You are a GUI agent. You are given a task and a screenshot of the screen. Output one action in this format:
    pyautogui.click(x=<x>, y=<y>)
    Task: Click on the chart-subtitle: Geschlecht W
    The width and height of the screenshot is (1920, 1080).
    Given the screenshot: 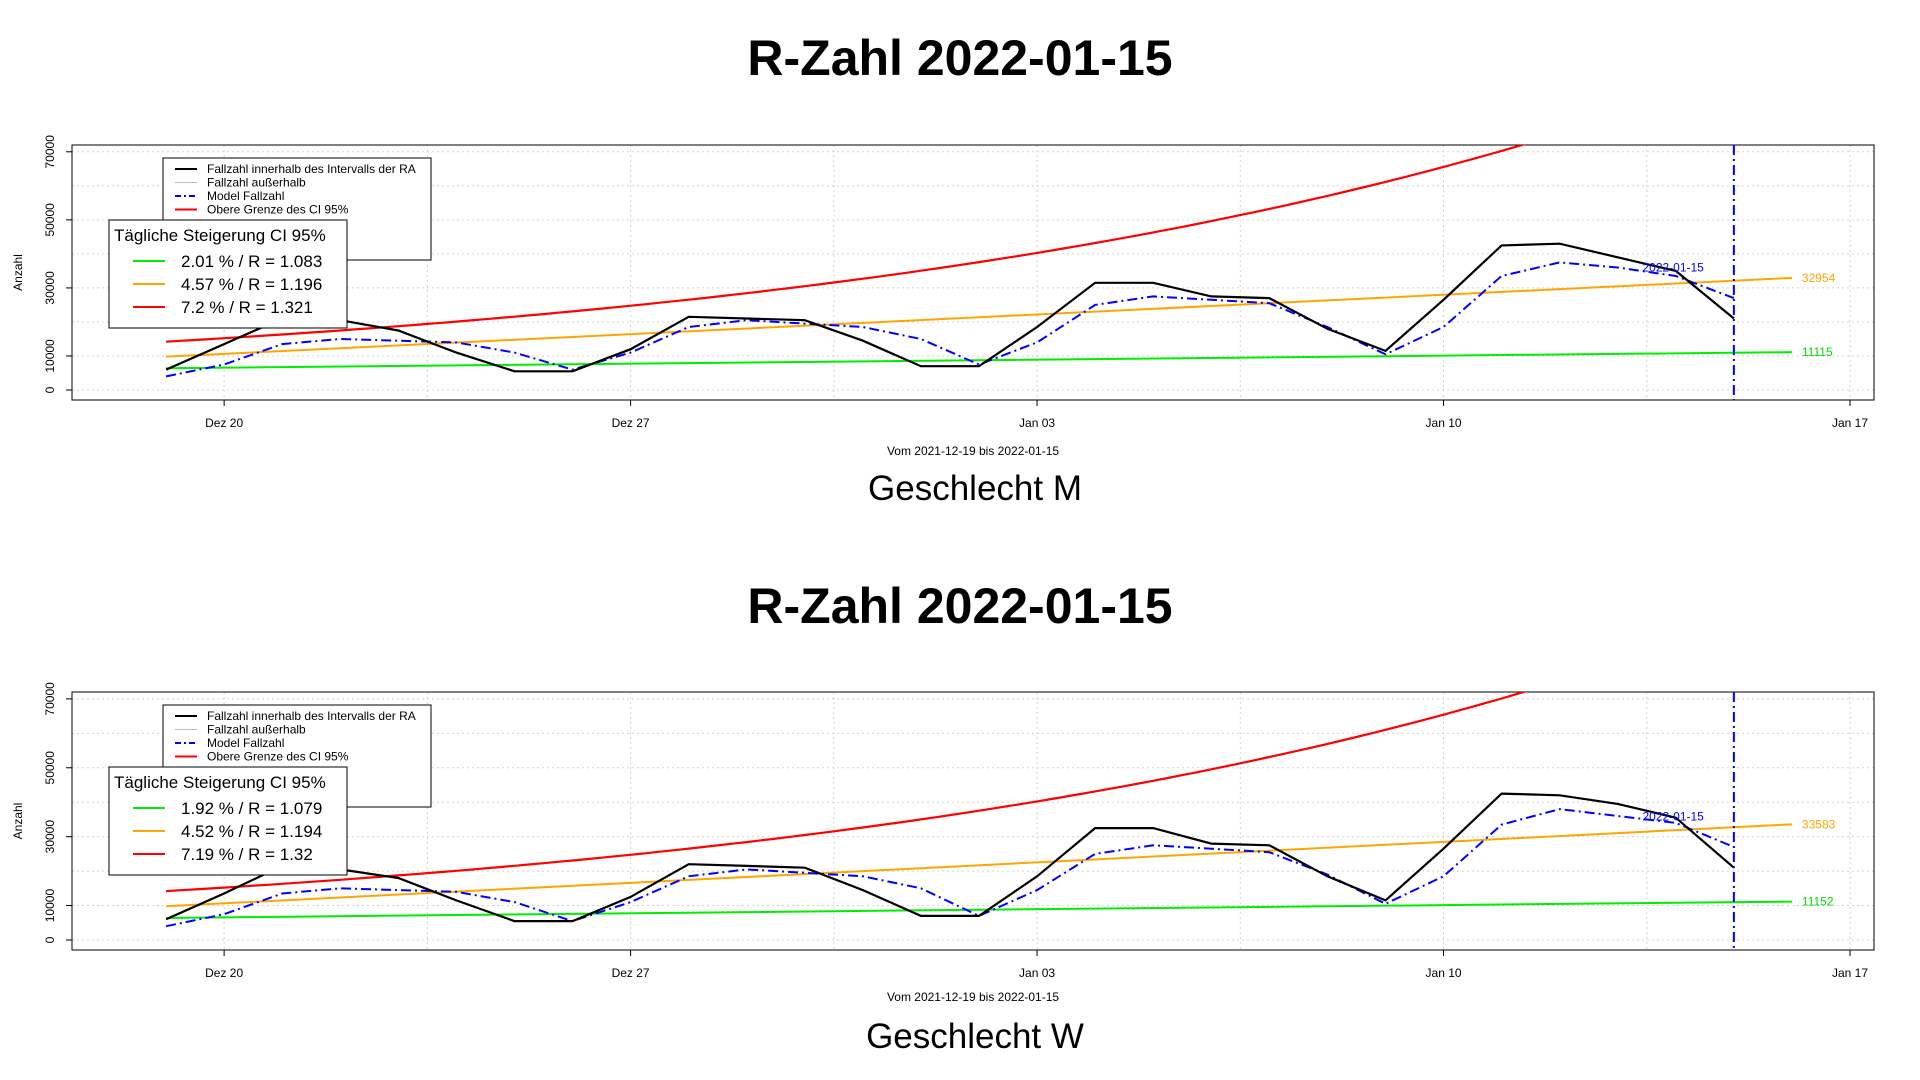 What is the action you would take?
    pyautogui.click(x=975, y=1036)
    